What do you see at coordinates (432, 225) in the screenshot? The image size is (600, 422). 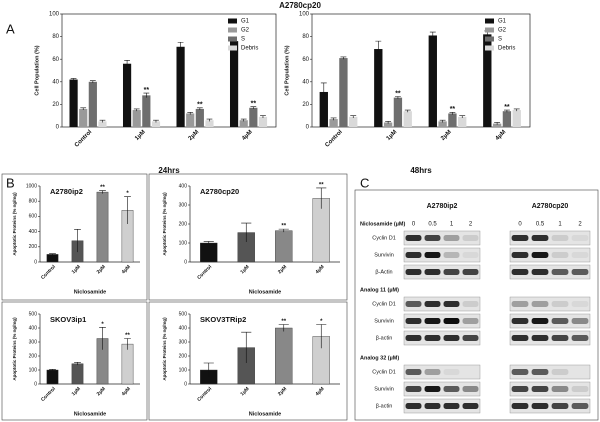 I see `dose-label: 0.5` at bounding box center [432, 225].